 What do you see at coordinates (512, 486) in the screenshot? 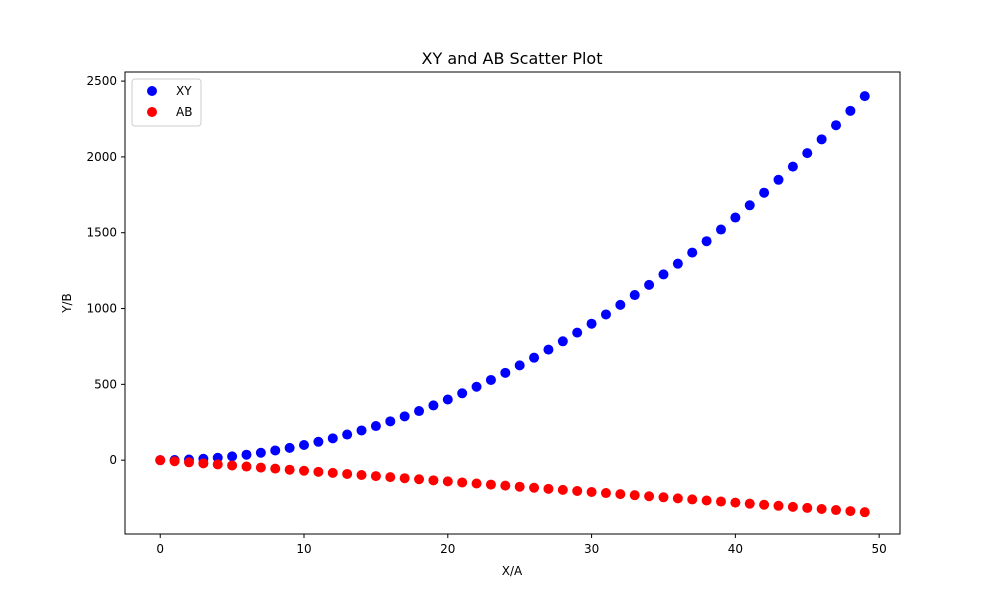
I see `series-ab` at bounding box center [512, 486].